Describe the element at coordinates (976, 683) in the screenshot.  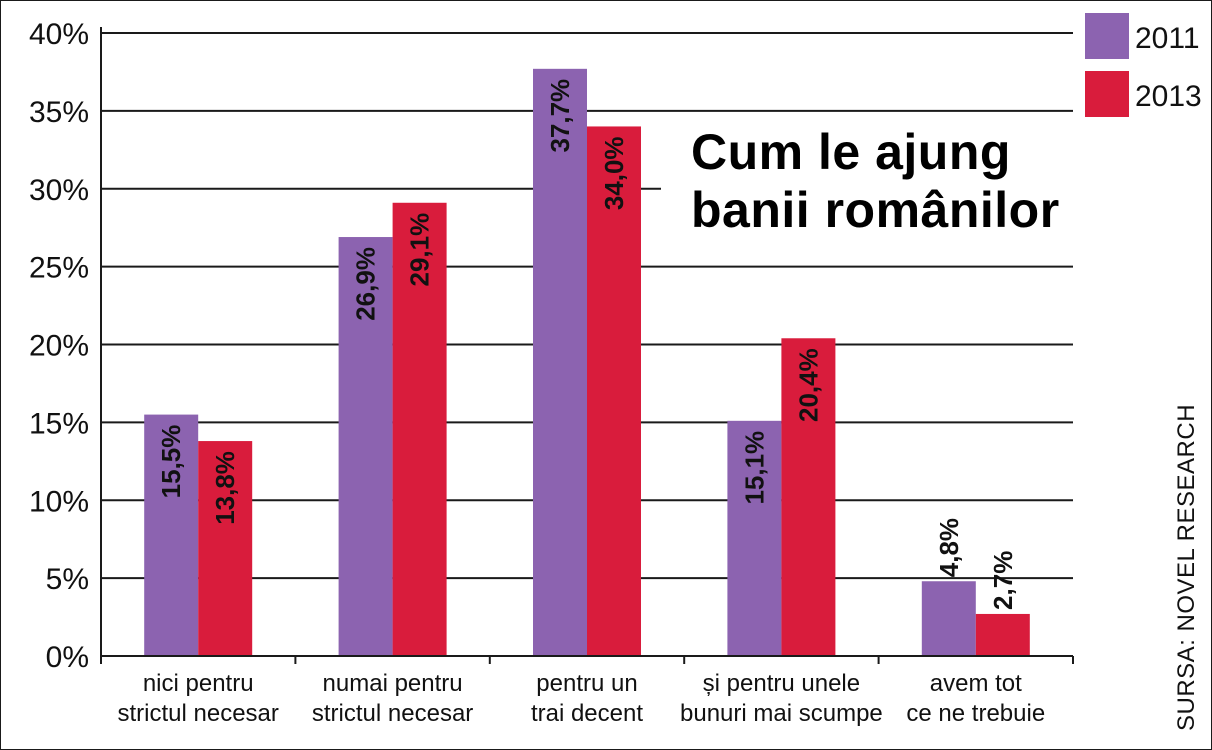
I see `x-category-label: avem tot` at that location.